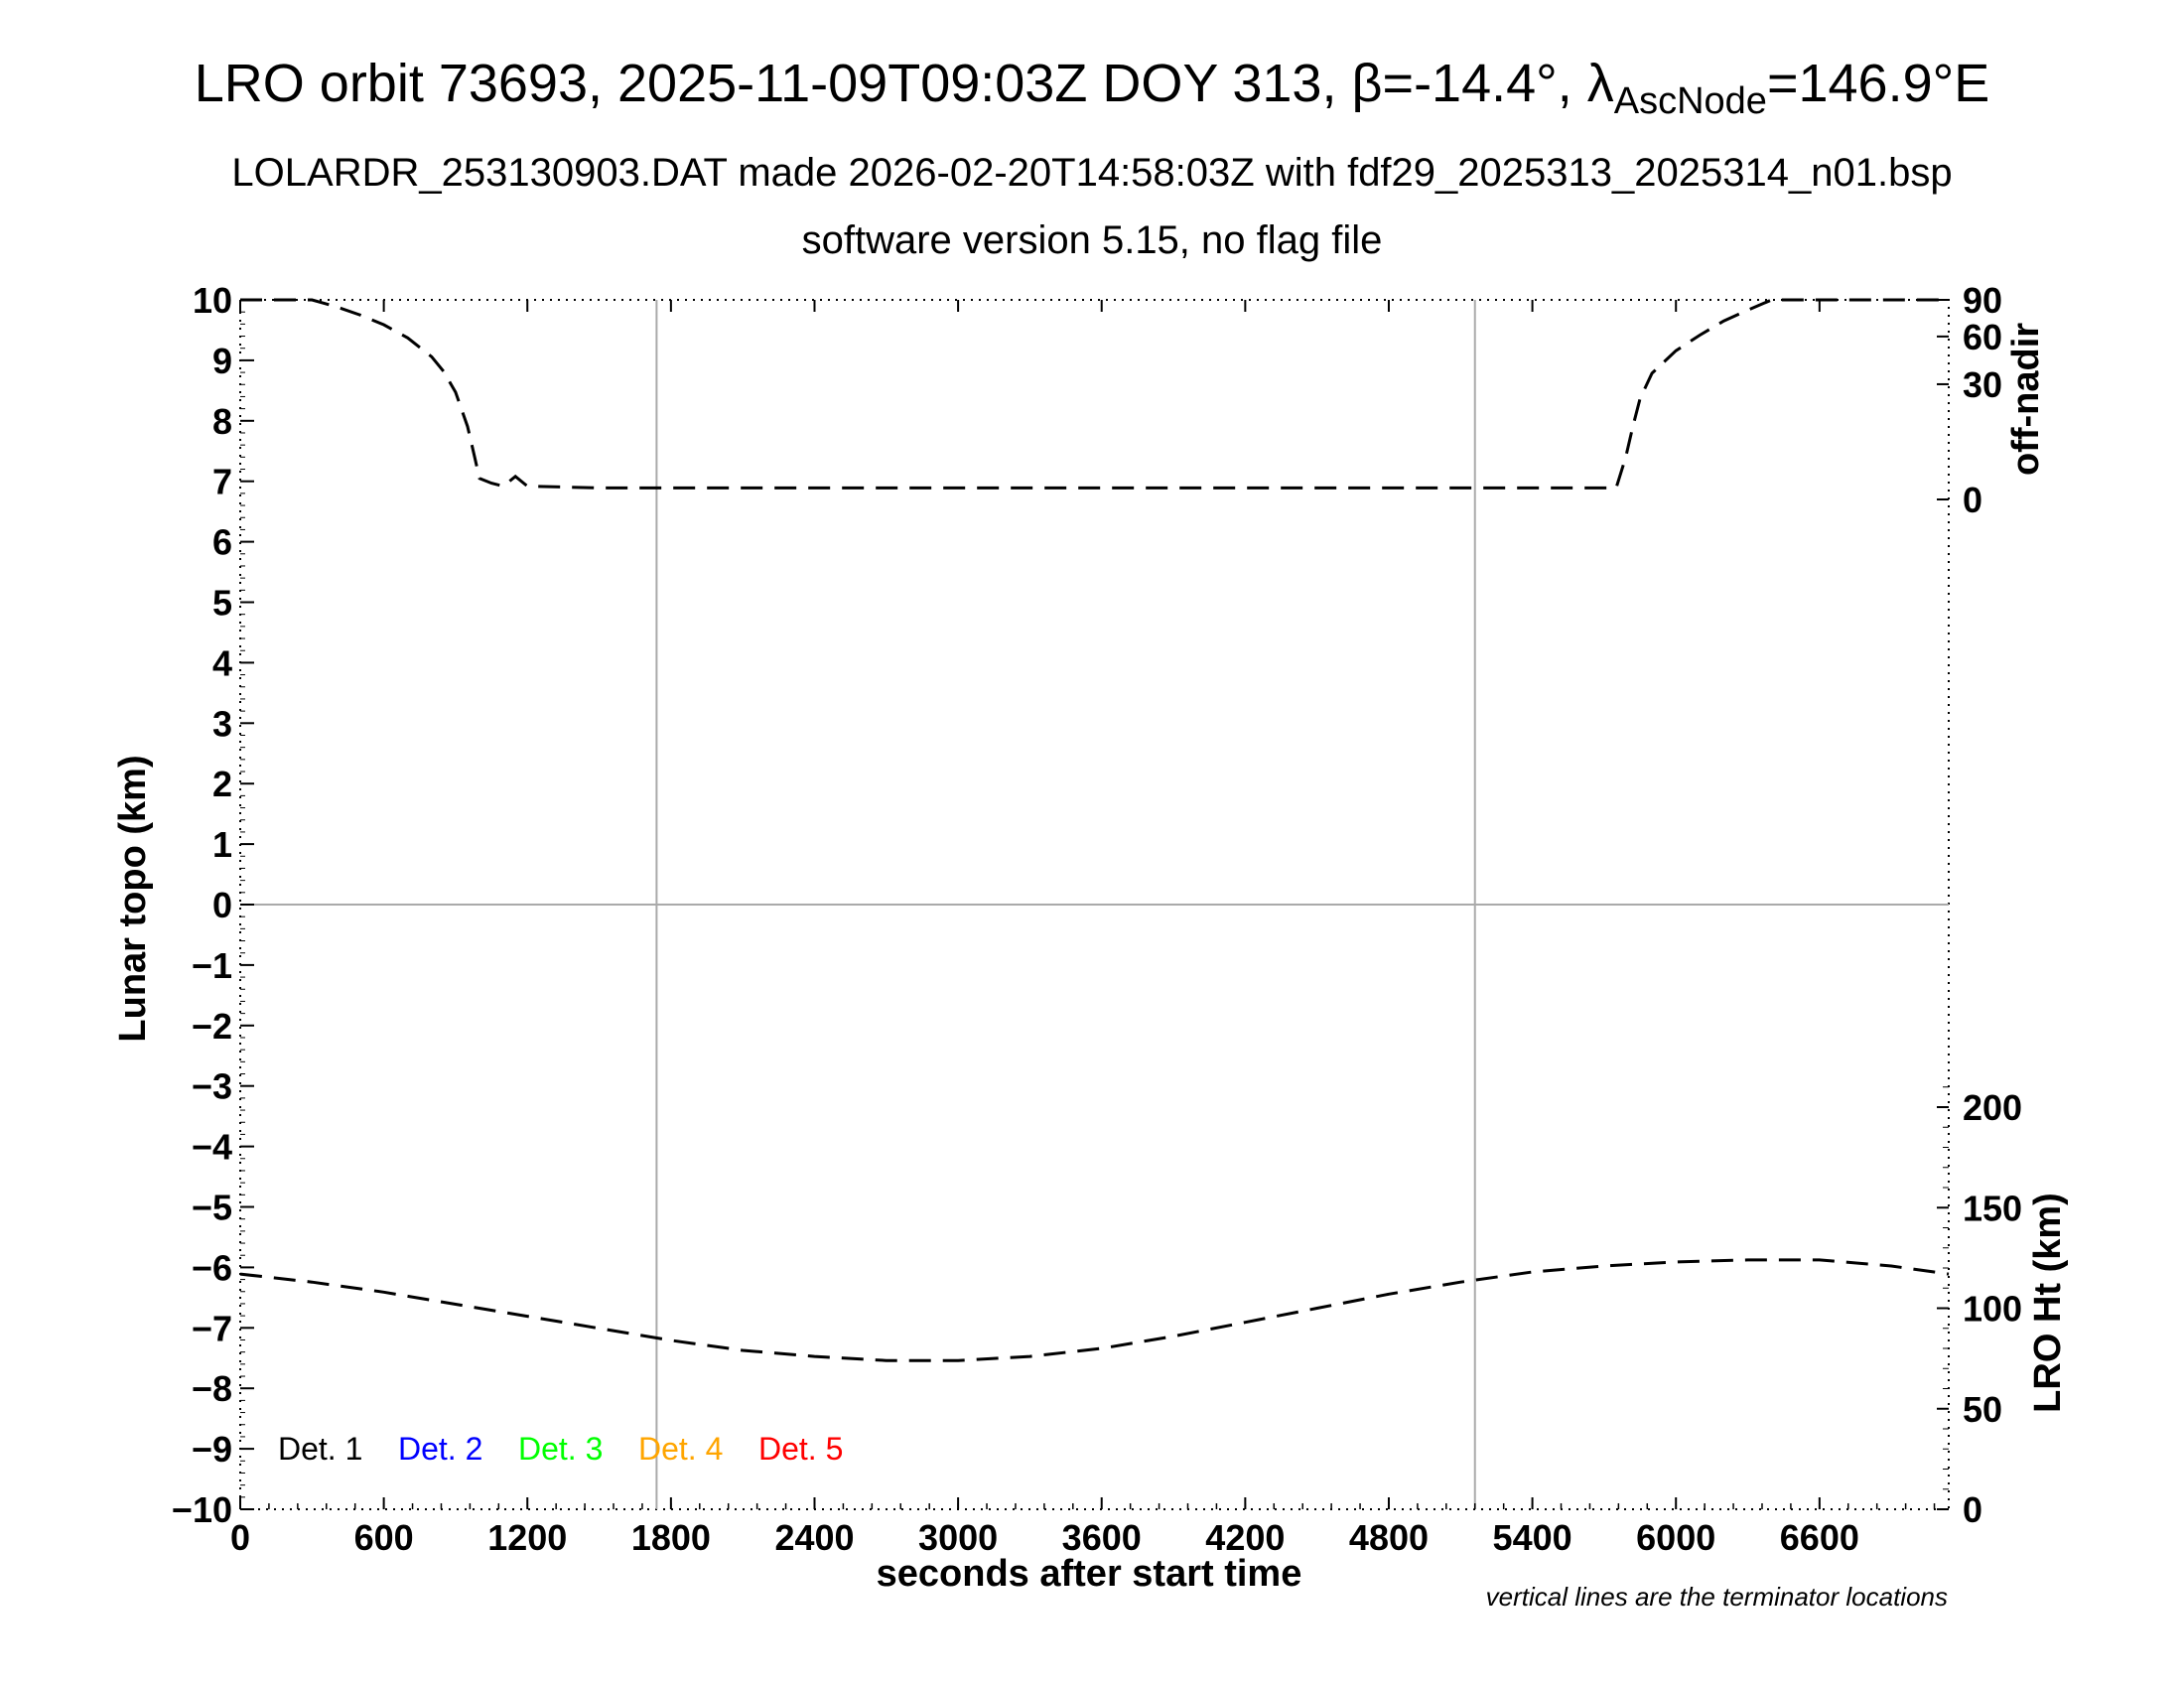  I want to click on x-tick-label: 4800, so click(1389, 1537).